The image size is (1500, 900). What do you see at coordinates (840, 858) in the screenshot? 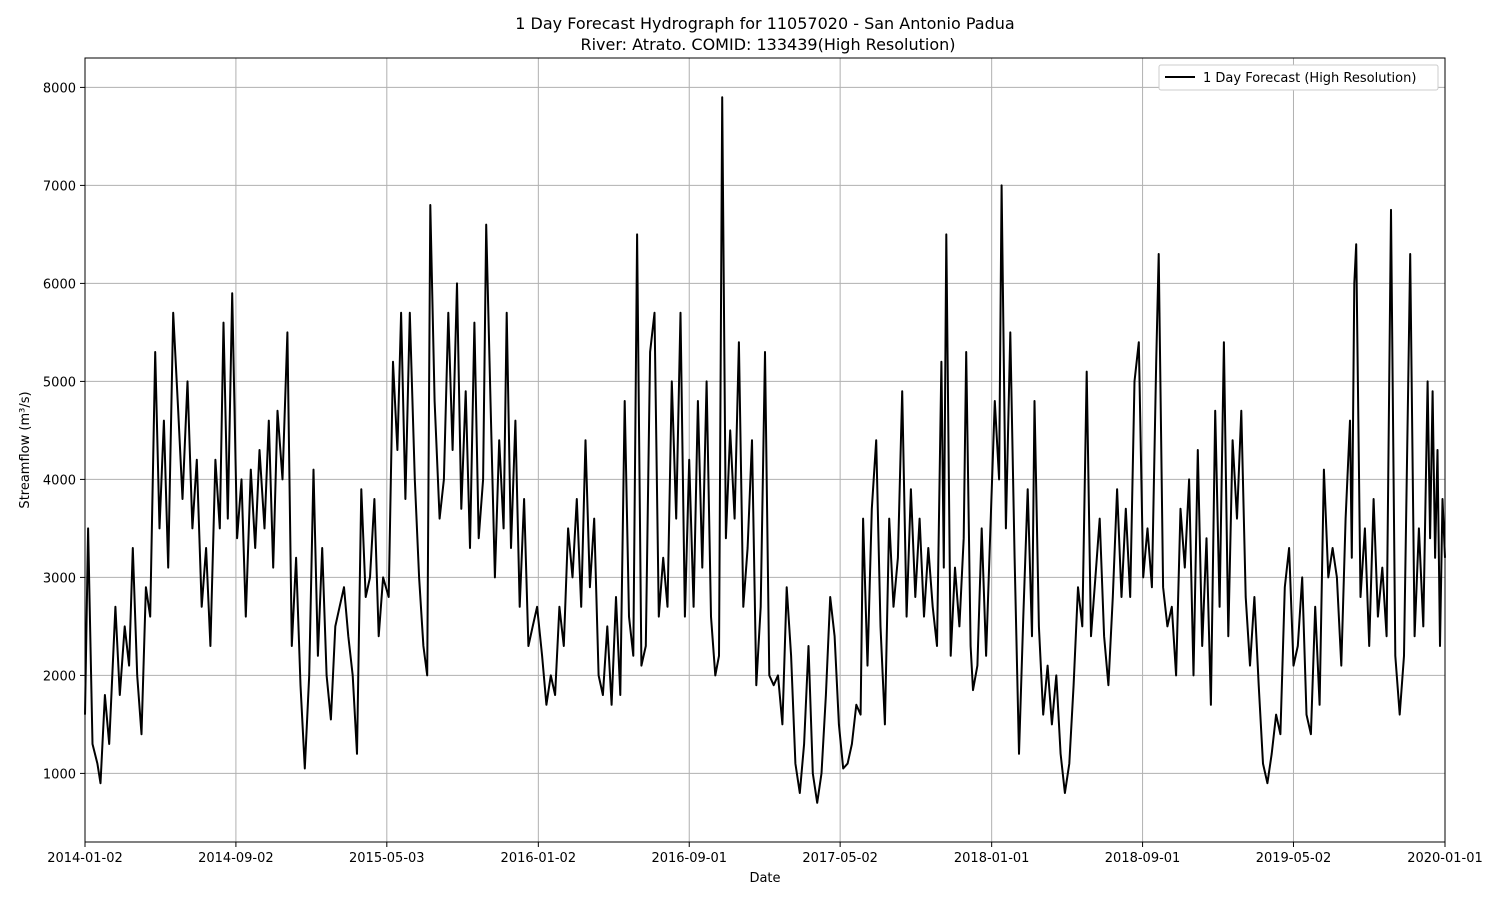
I see `x-tick-label: 2017-05-02` at bounding box center [840, 858].